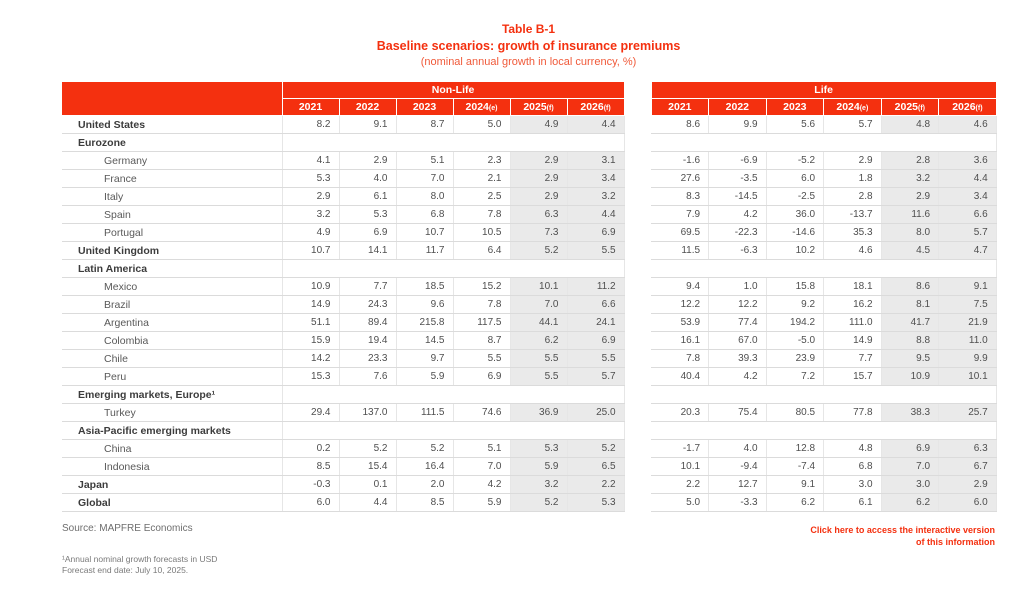 The height and width of the screenshot is (607, 1016). I want to click on table-row-country: Argentina 51.1 89.4 215.8 117.5 44.1 24.1, so click(343, 322).